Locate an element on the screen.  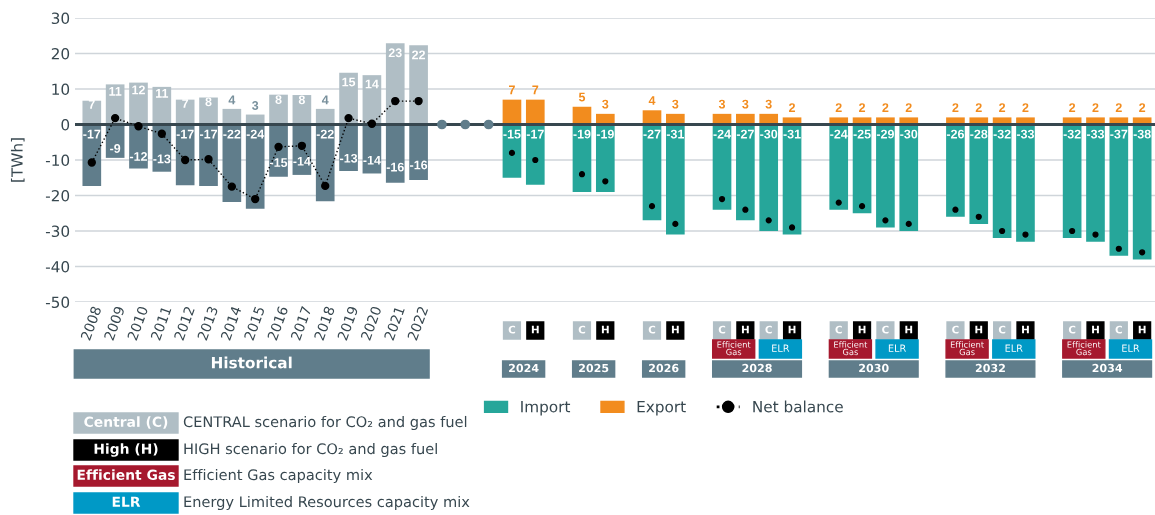
text: HIGH scenario for CO₂ and gas fuel is located at coordinates (310, 450).